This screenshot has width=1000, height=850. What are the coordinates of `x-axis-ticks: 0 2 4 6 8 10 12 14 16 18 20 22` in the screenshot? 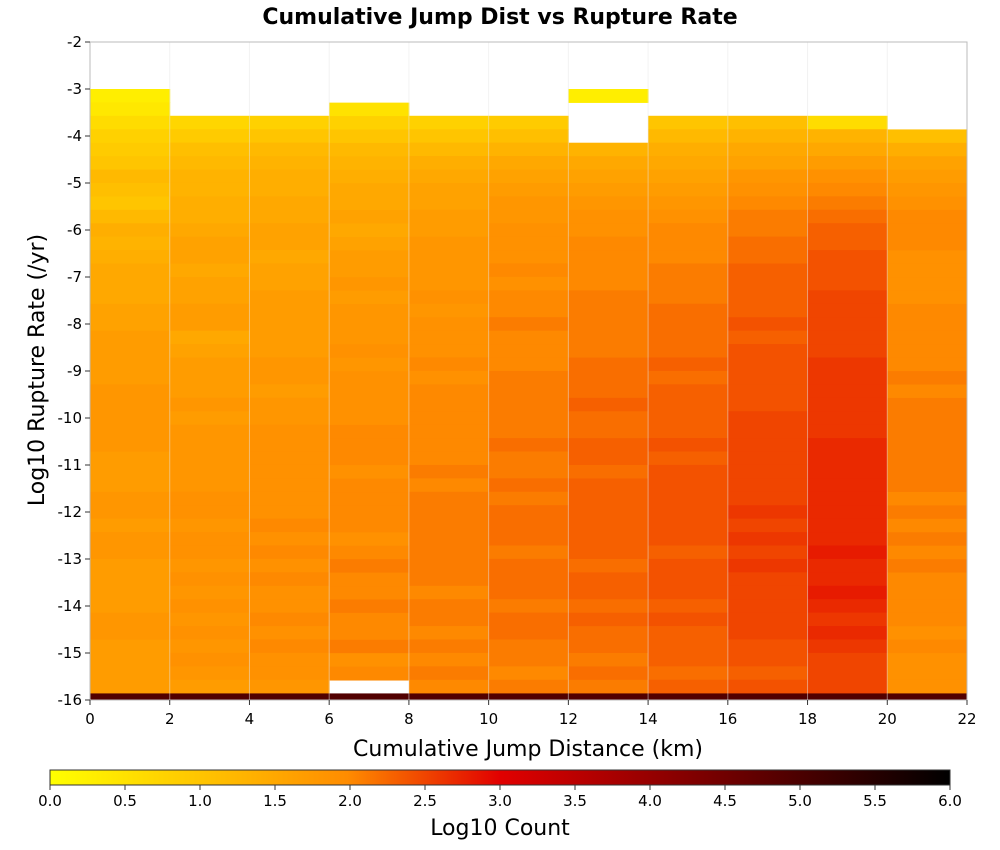 It's located at (531, 714).